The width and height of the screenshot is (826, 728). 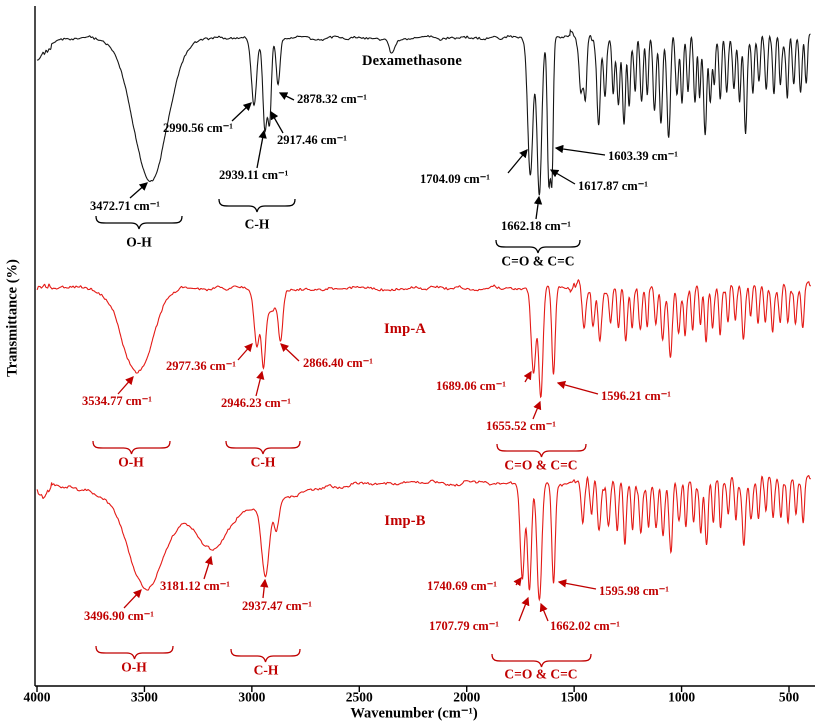 I want to click on peak-label: 1707.79 cm⁻¹, so click(x=464, y=626).